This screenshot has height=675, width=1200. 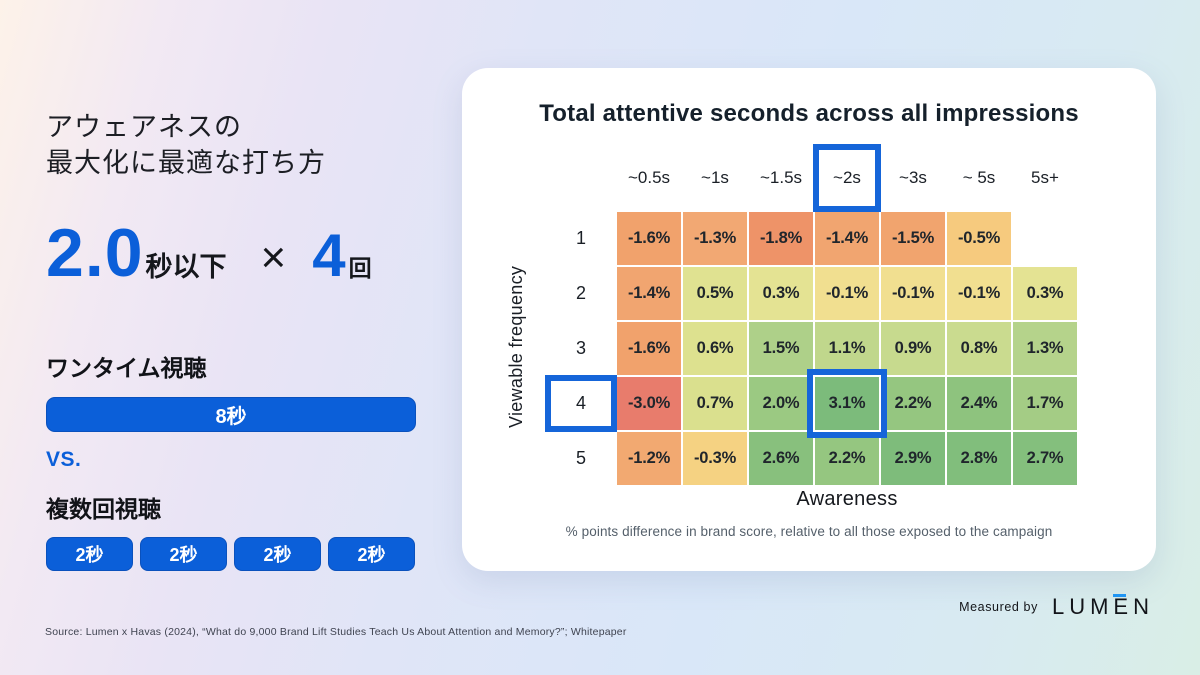 I want to click on heatmap-col-header: ~ 5s, so click(x=979, y=177).